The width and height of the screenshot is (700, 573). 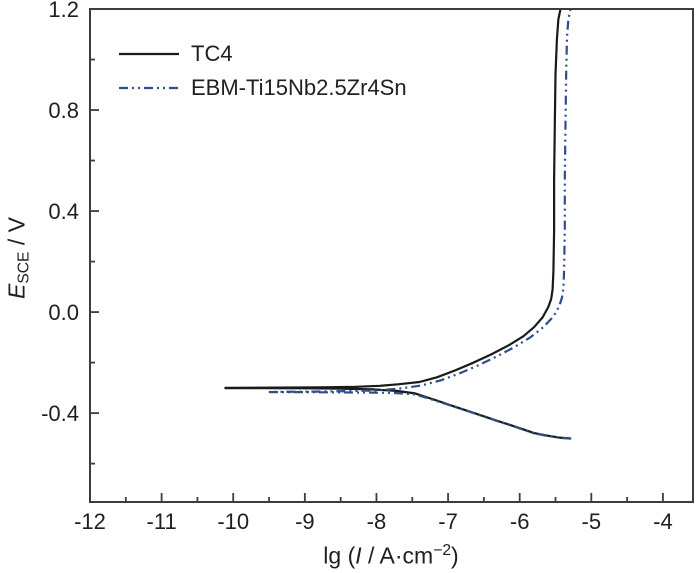 What do you see at coordinates (63, 211) in the screenshot?
I see `y-tick-label: 0.4` at bounding box center [63, 211].